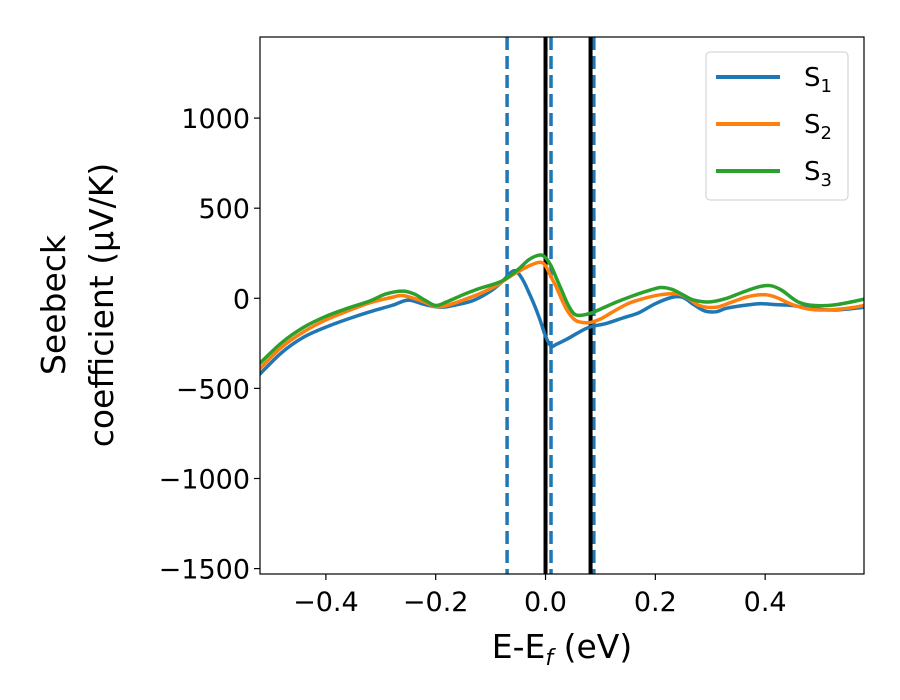 This screenshot has width=900, height=700. What do you see at coordinates (224, 209) in the screenshot?
I see `y-tick-label: 500` at bounding box center [224, 209].